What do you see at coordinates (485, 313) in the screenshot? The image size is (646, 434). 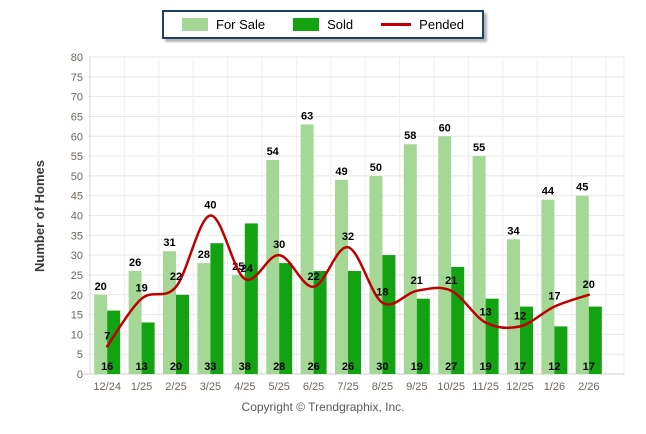 I see `pended-value-label: 13` at bounding box center [485, 313].